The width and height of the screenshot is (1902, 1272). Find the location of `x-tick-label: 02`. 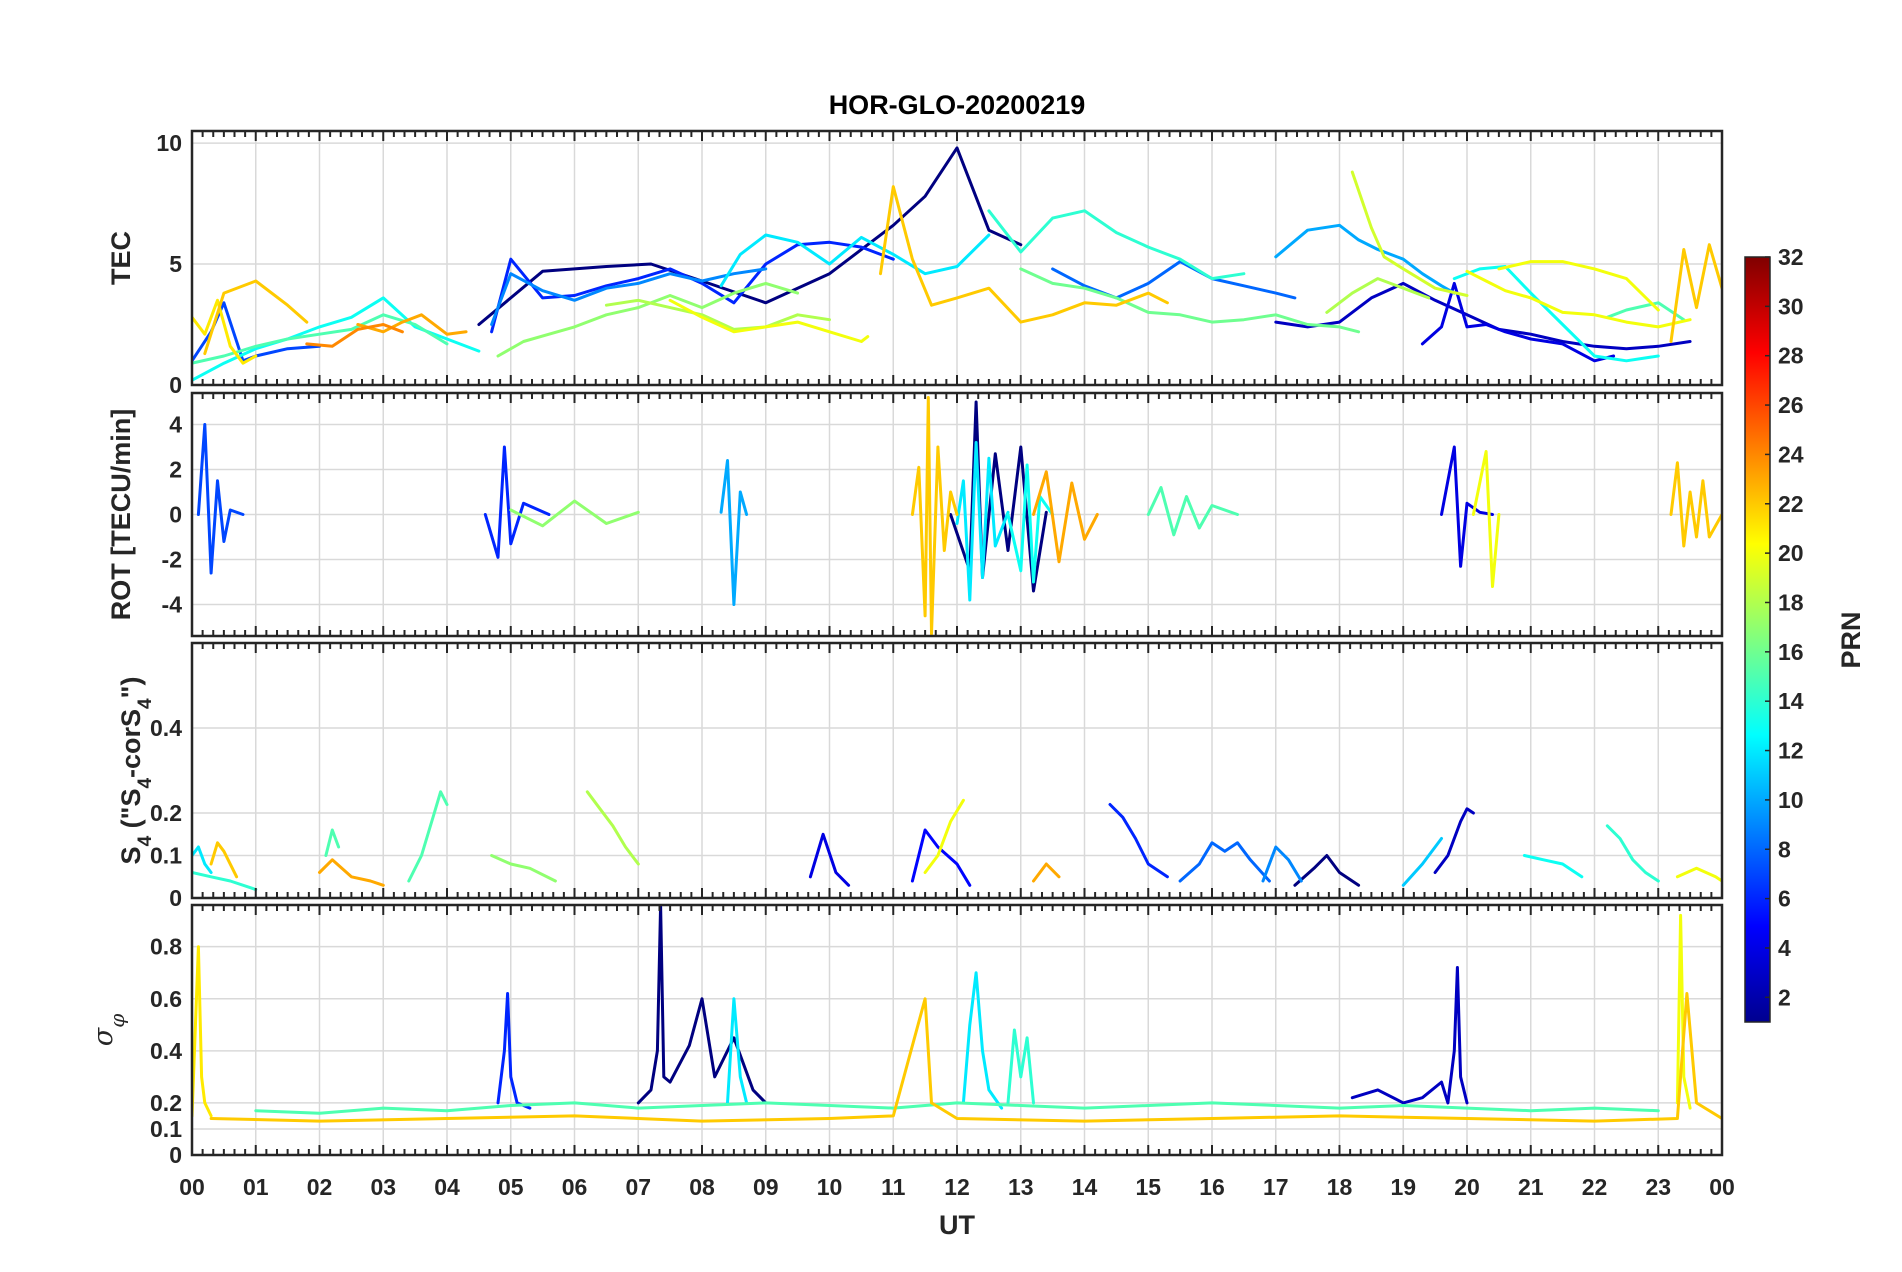

x-tick-label: 02 is located at coordinates (320, 1187).